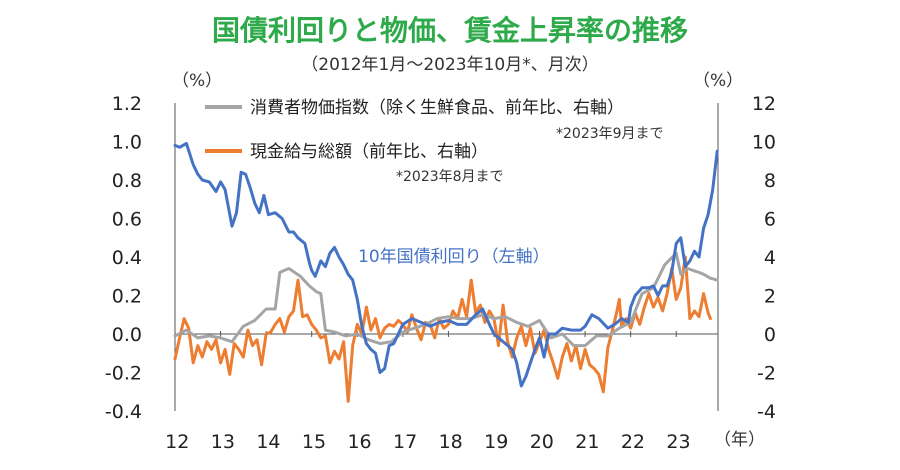 Image resolution: width=900 pixels, height=470 pixels. I want to click on legend-note-cpi: *2023年9月まで, so click(610, 134).